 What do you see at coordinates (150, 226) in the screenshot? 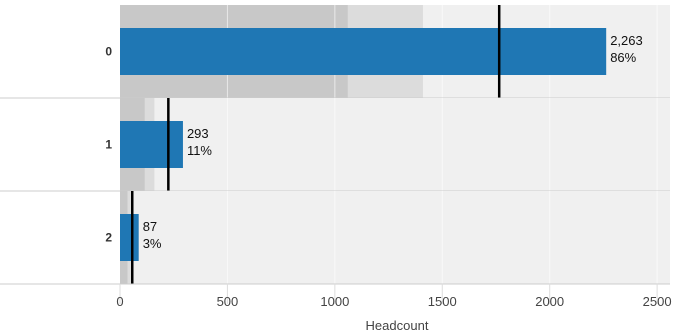
I see `value-label: 87` at bounding box center [150, 226].